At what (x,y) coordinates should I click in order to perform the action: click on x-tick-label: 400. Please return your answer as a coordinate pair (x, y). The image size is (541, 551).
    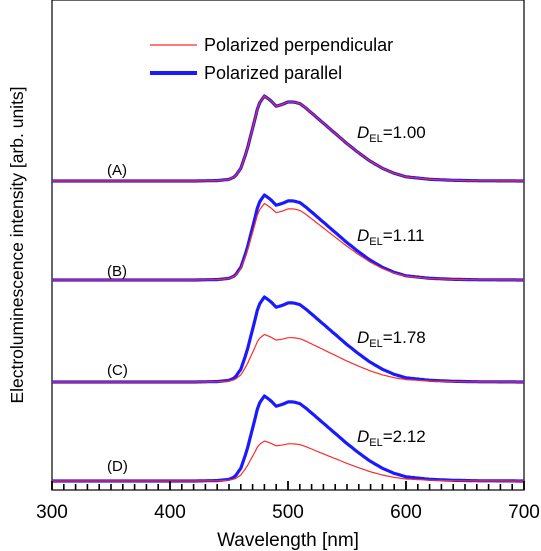
    Looking at the image, I should click on (170, 512).